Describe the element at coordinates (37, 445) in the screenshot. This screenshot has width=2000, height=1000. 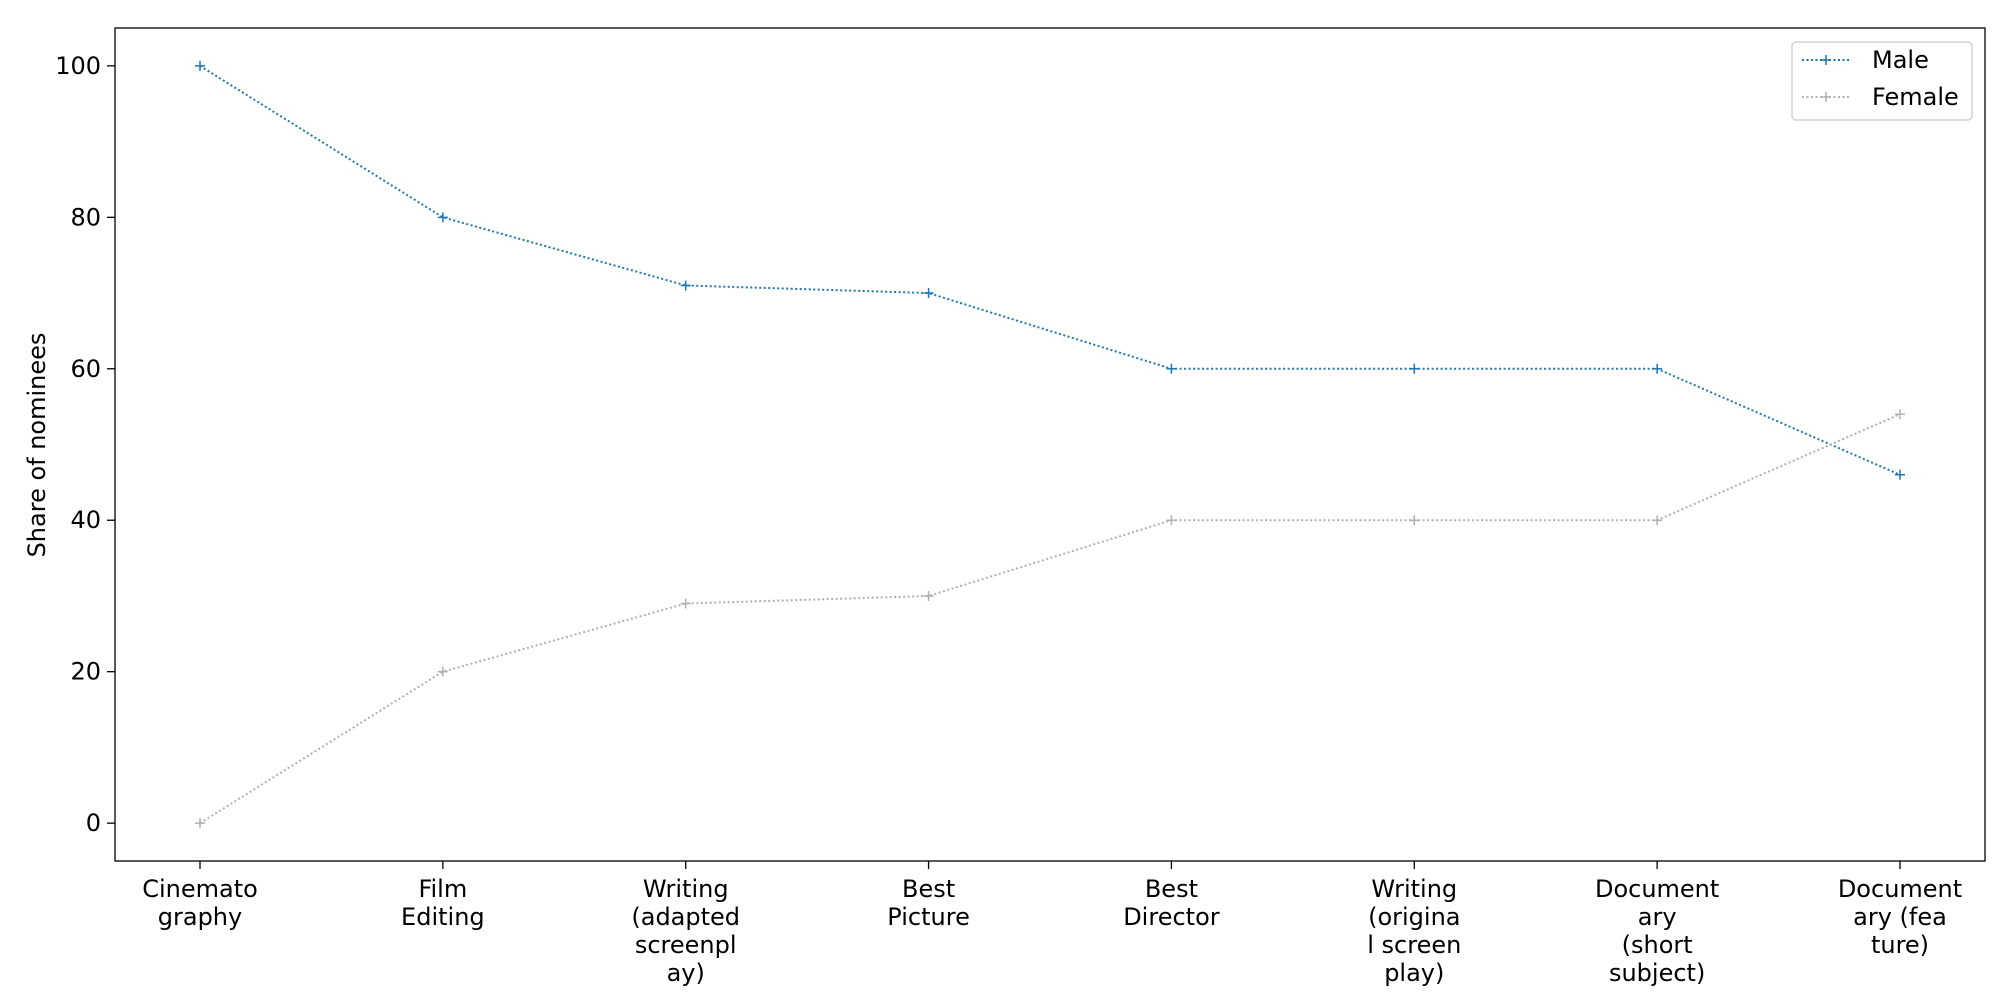
I see `y-axis-label: Share of nominees` at that location.